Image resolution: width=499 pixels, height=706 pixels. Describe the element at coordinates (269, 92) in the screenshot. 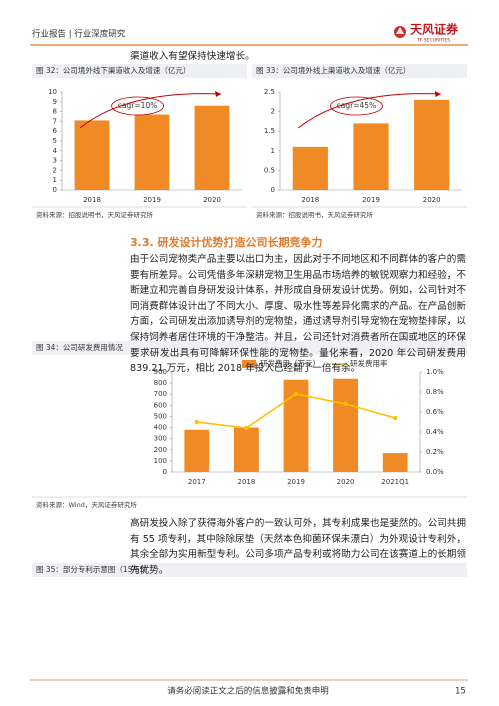

I see `y-tick-label: 2.5` at that location.